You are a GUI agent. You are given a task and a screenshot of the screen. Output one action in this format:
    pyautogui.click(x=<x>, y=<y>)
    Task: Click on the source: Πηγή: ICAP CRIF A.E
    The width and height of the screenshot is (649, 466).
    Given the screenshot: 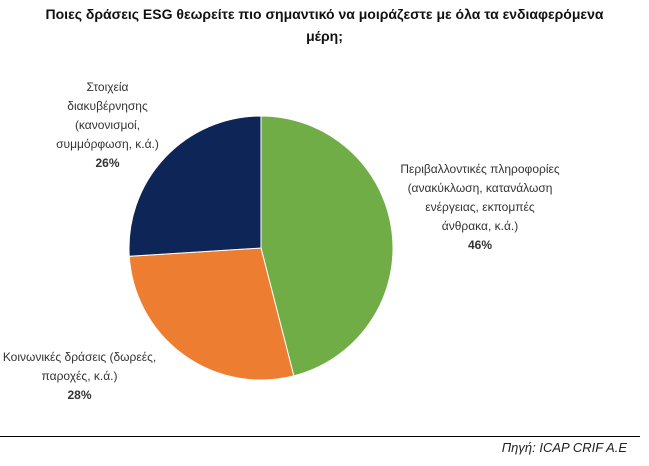 What is the action you would take?
    pyautogui.click(x=564, y=447)
    